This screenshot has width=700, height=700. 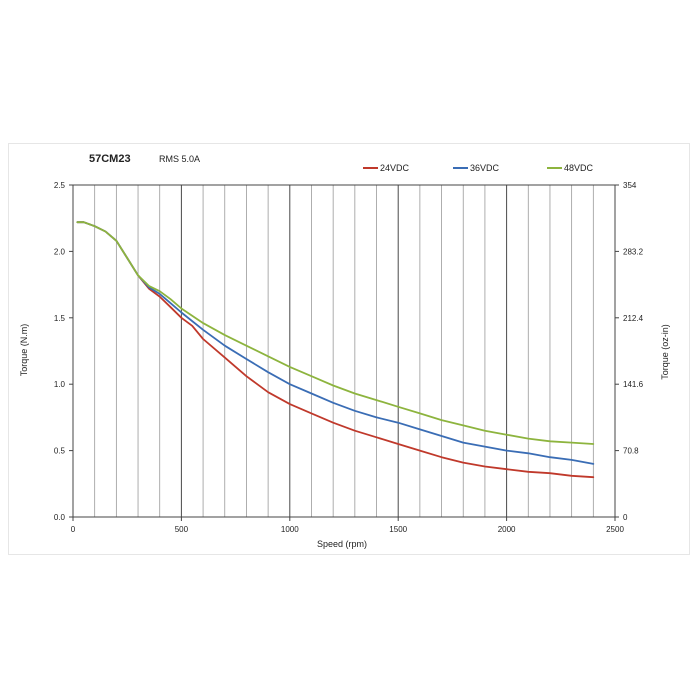 I want to click on legend-label-36vdc: 36VDC, so click(x=485, y=168).